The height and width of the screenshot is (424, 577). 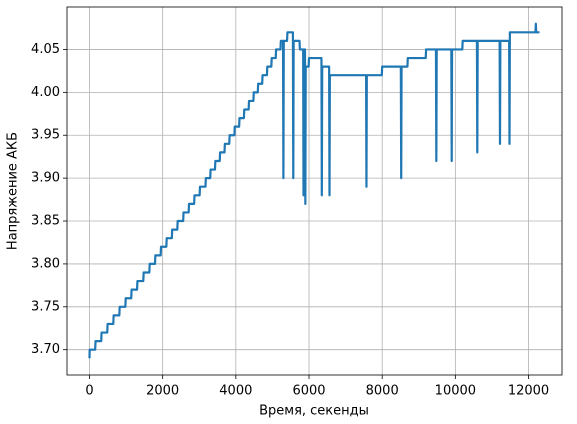 What do you see at coordinates (45, 178) in the screenshot?
I see `y-tick-label: 3.90` at bounding box center [45, 178].